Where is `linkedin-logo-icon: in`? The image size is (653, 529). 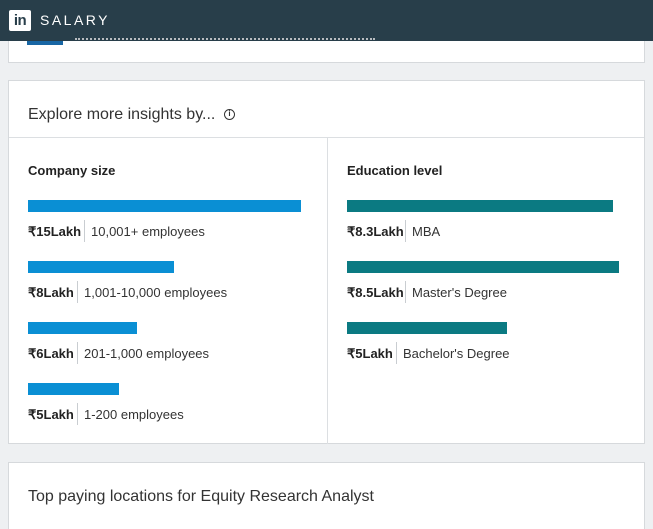 linkedin-logo-icon: in is located at coordinates (20, 20).